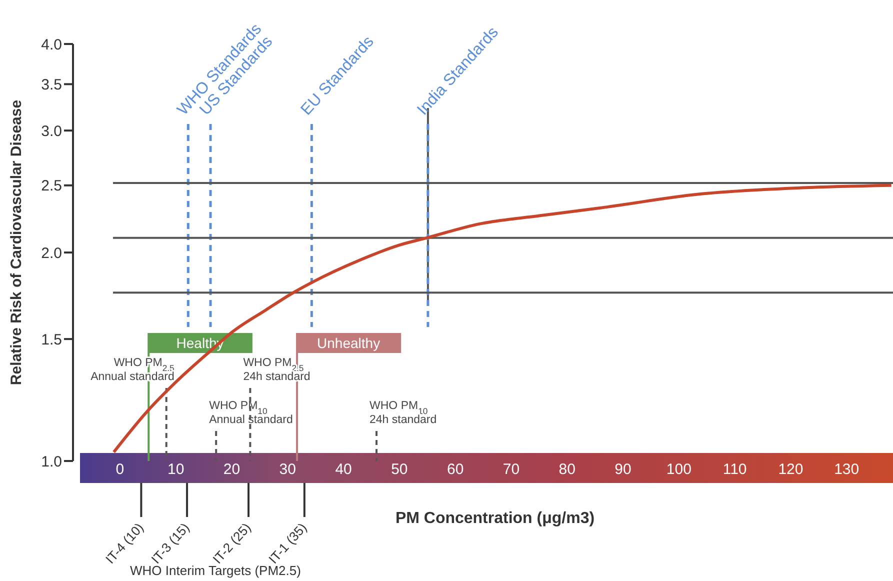 The image size is (893, 581). I want to click on y-tick-label: 1.5, so click(51, 339).